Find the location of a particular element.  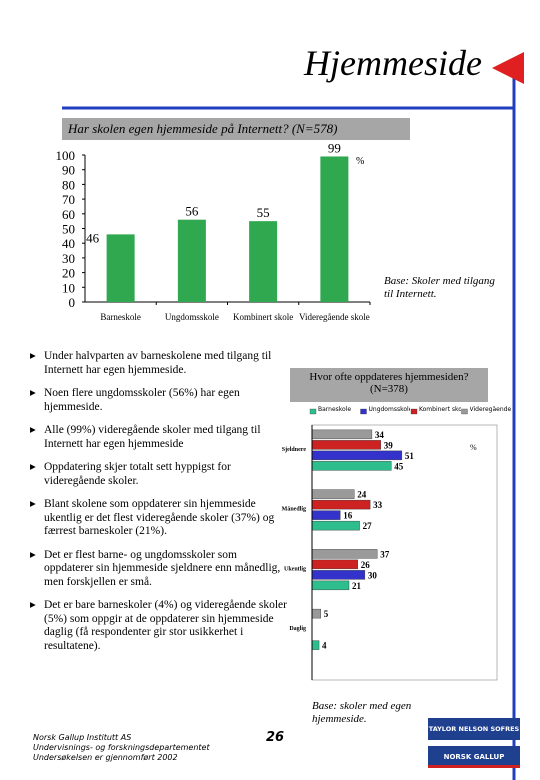

y-tick-label: Sjeldnere is located at coordinates (294, 450).